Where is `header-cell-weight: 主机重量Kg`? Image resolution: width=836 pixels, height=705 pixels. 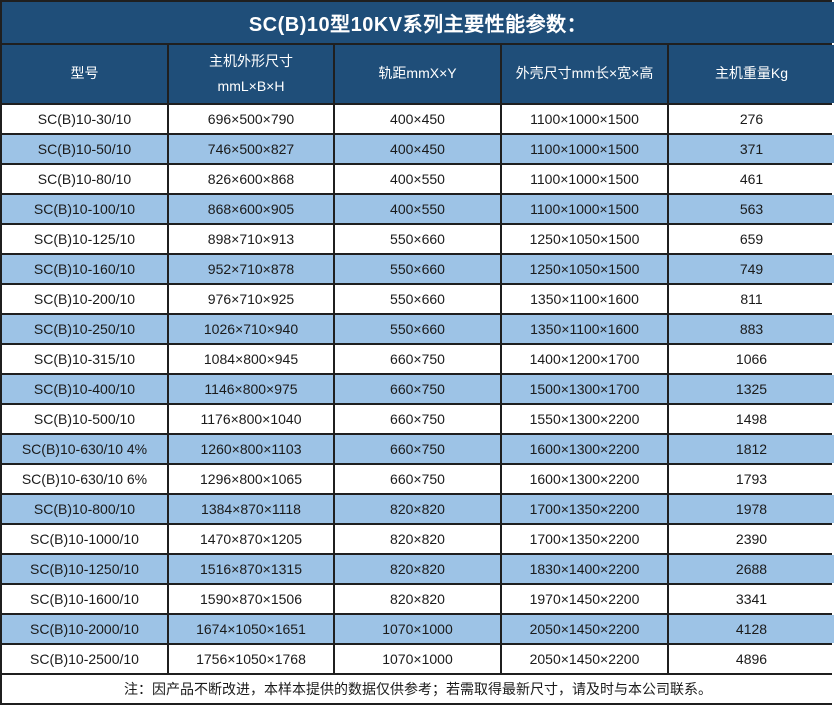
header-cell-weight: 主机重量Kg is located at coordinates (751, 74).